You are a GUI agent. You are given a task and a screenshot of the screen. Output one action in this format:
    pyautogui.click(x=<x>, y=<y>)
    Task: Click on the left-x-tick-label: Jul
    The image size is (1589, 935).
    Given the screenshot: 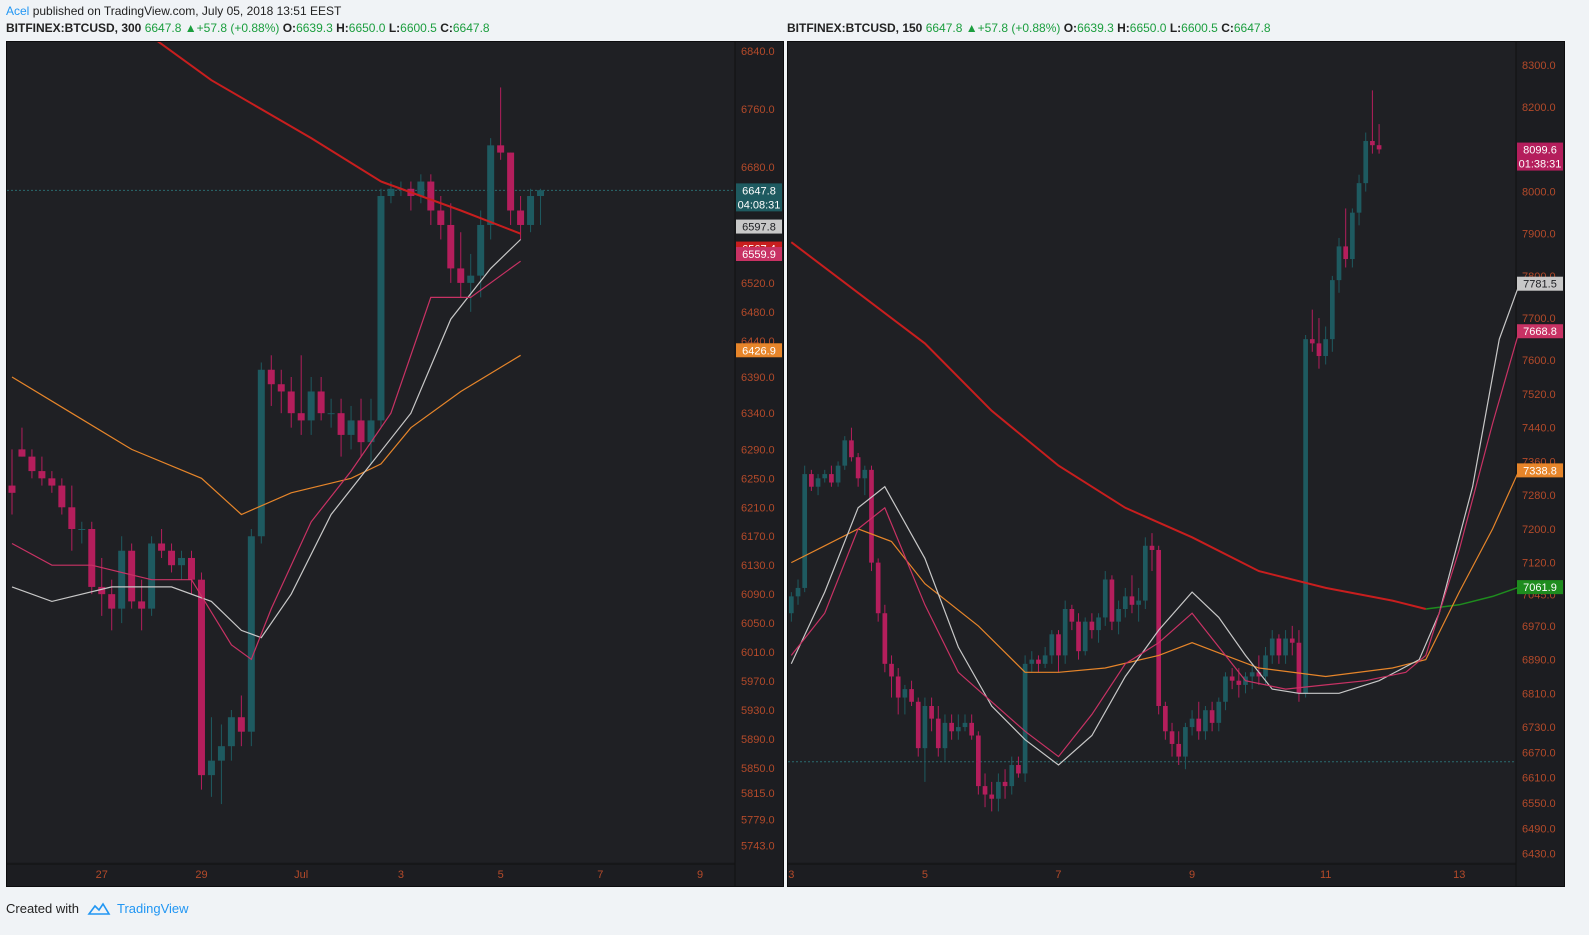 What is the action you would take?
    pyautogui.click(x=301, y=875)
    